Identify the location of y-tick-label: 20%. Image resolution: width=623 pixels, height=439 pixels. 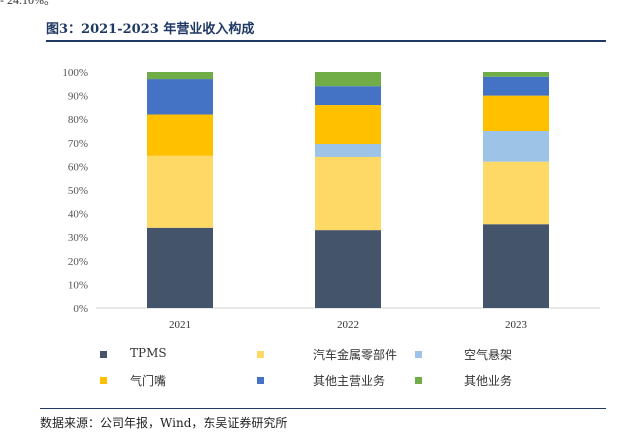
(78, 262).